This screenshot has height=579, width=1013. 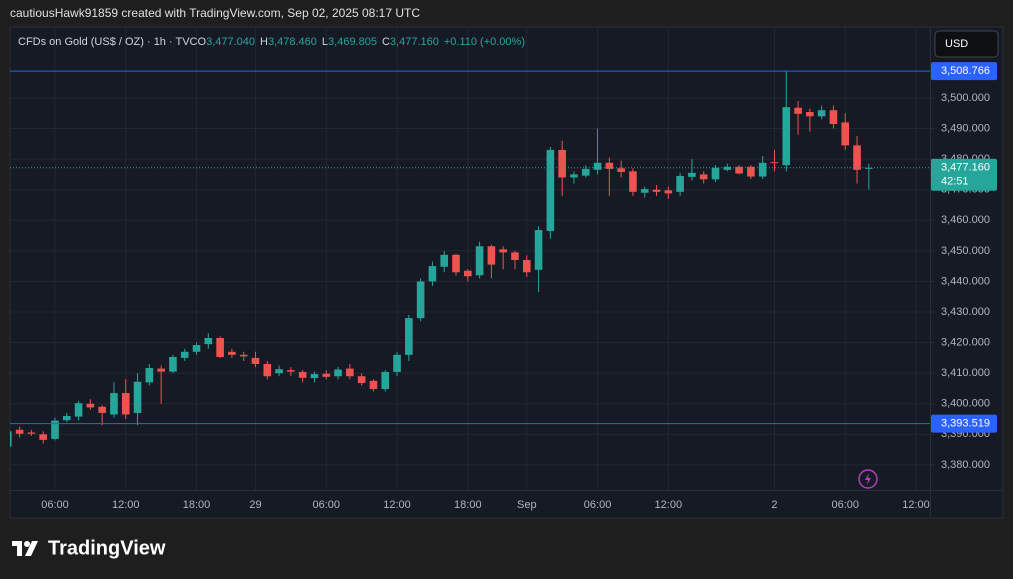 I want to click on x-tick-label: 2, so click(x=774, y=505).